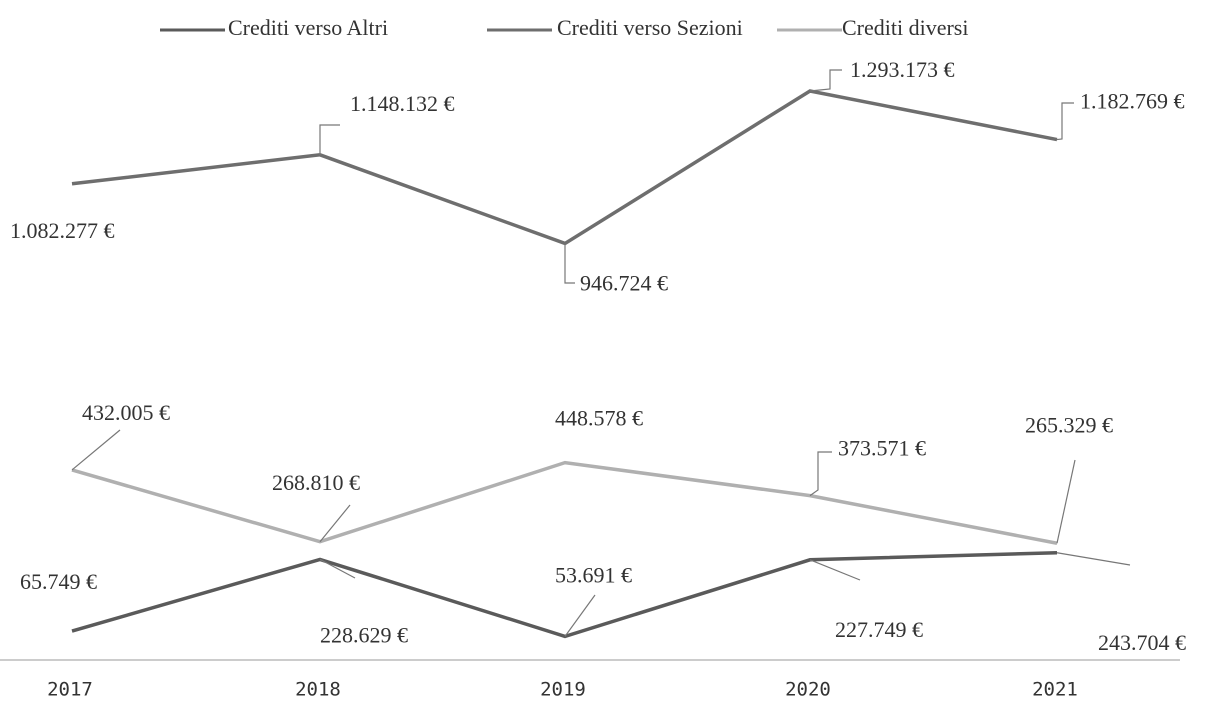 The image size is (1229, 704). I want to click on data-label: 53.691 €, so click(593, 574).